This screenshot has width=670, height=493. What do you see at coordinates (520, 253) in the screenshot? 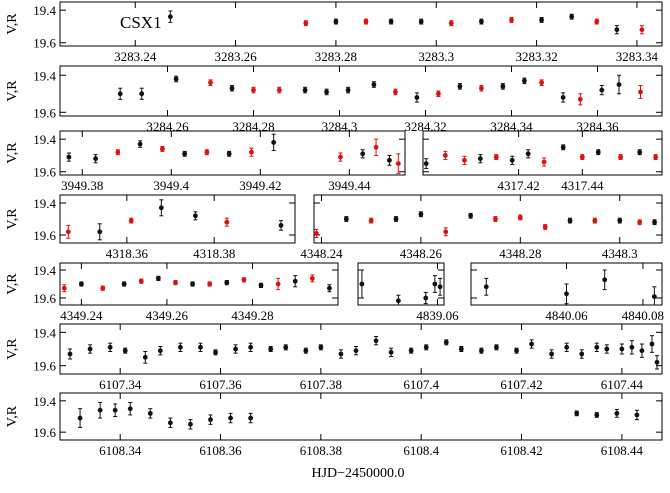
I see `x-tick-label: 4348.28` at bounding box center [520, 253].